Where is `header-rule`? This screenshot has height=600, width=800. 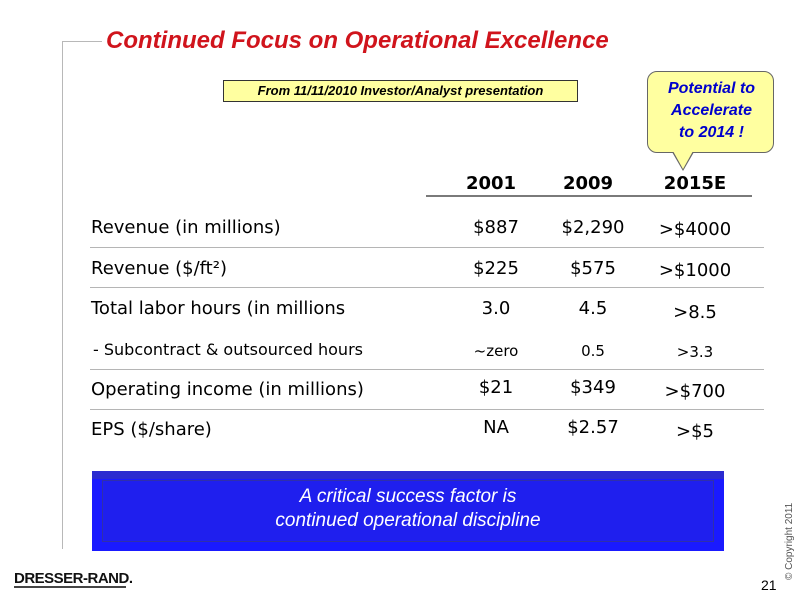
header-rule is located at coordinates (589, 196).